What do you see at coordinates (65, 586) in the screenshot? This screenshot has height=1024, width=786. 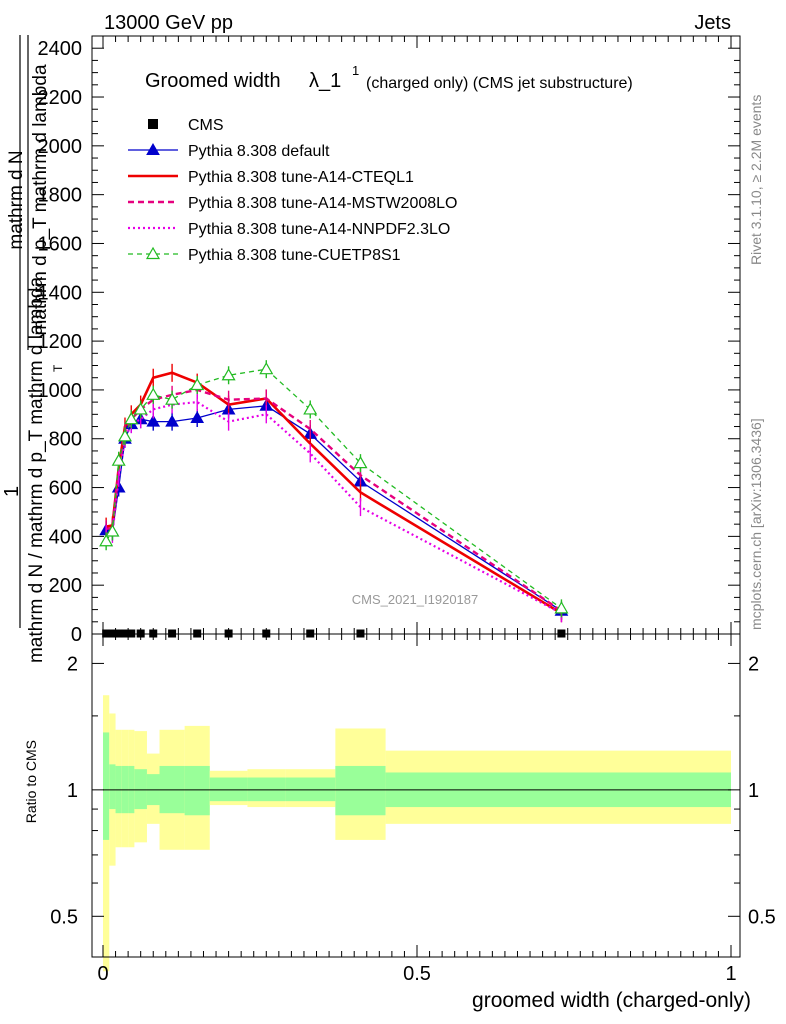 I see `main-y-tick-label: 200` at bounding box center [65, 586].